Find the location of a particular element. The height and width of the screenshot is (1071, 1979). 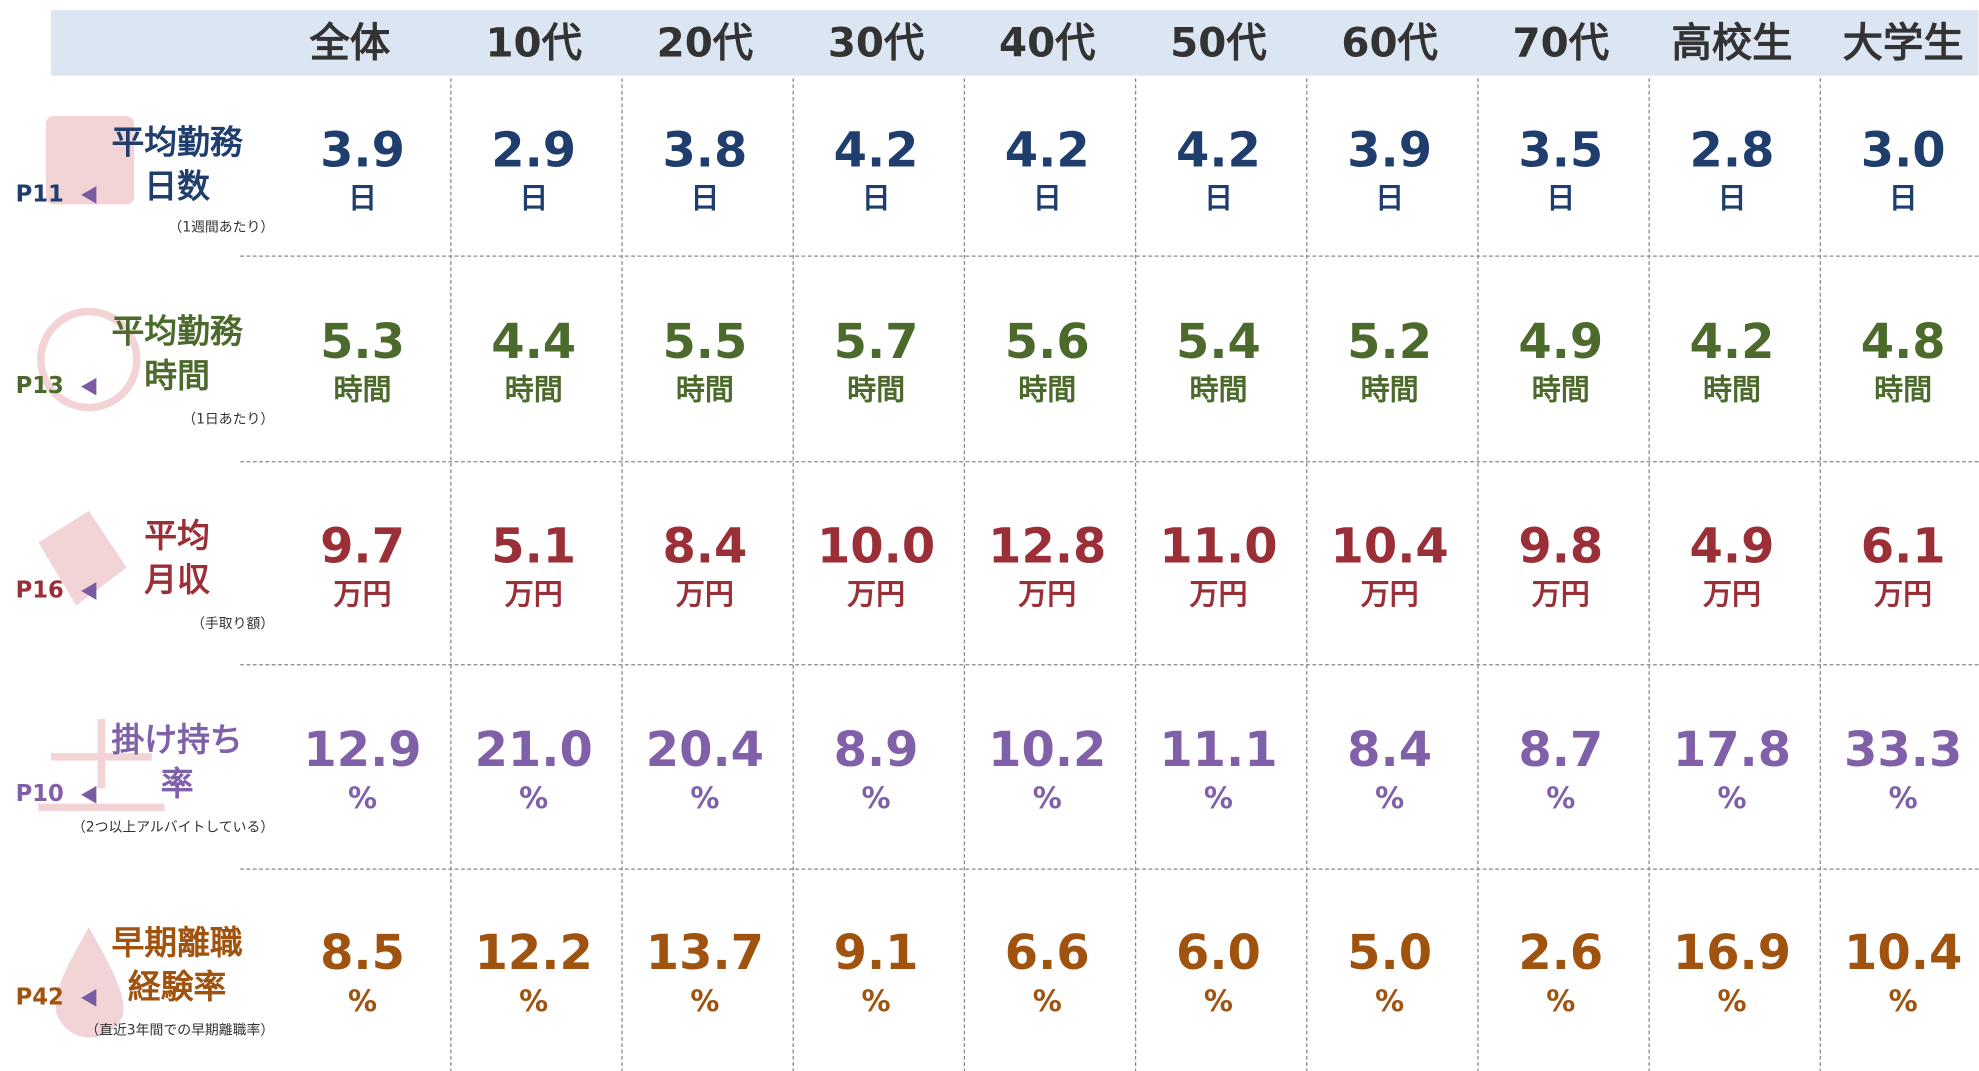

cell-value: 2.9 is located at coordinates (533, 150).